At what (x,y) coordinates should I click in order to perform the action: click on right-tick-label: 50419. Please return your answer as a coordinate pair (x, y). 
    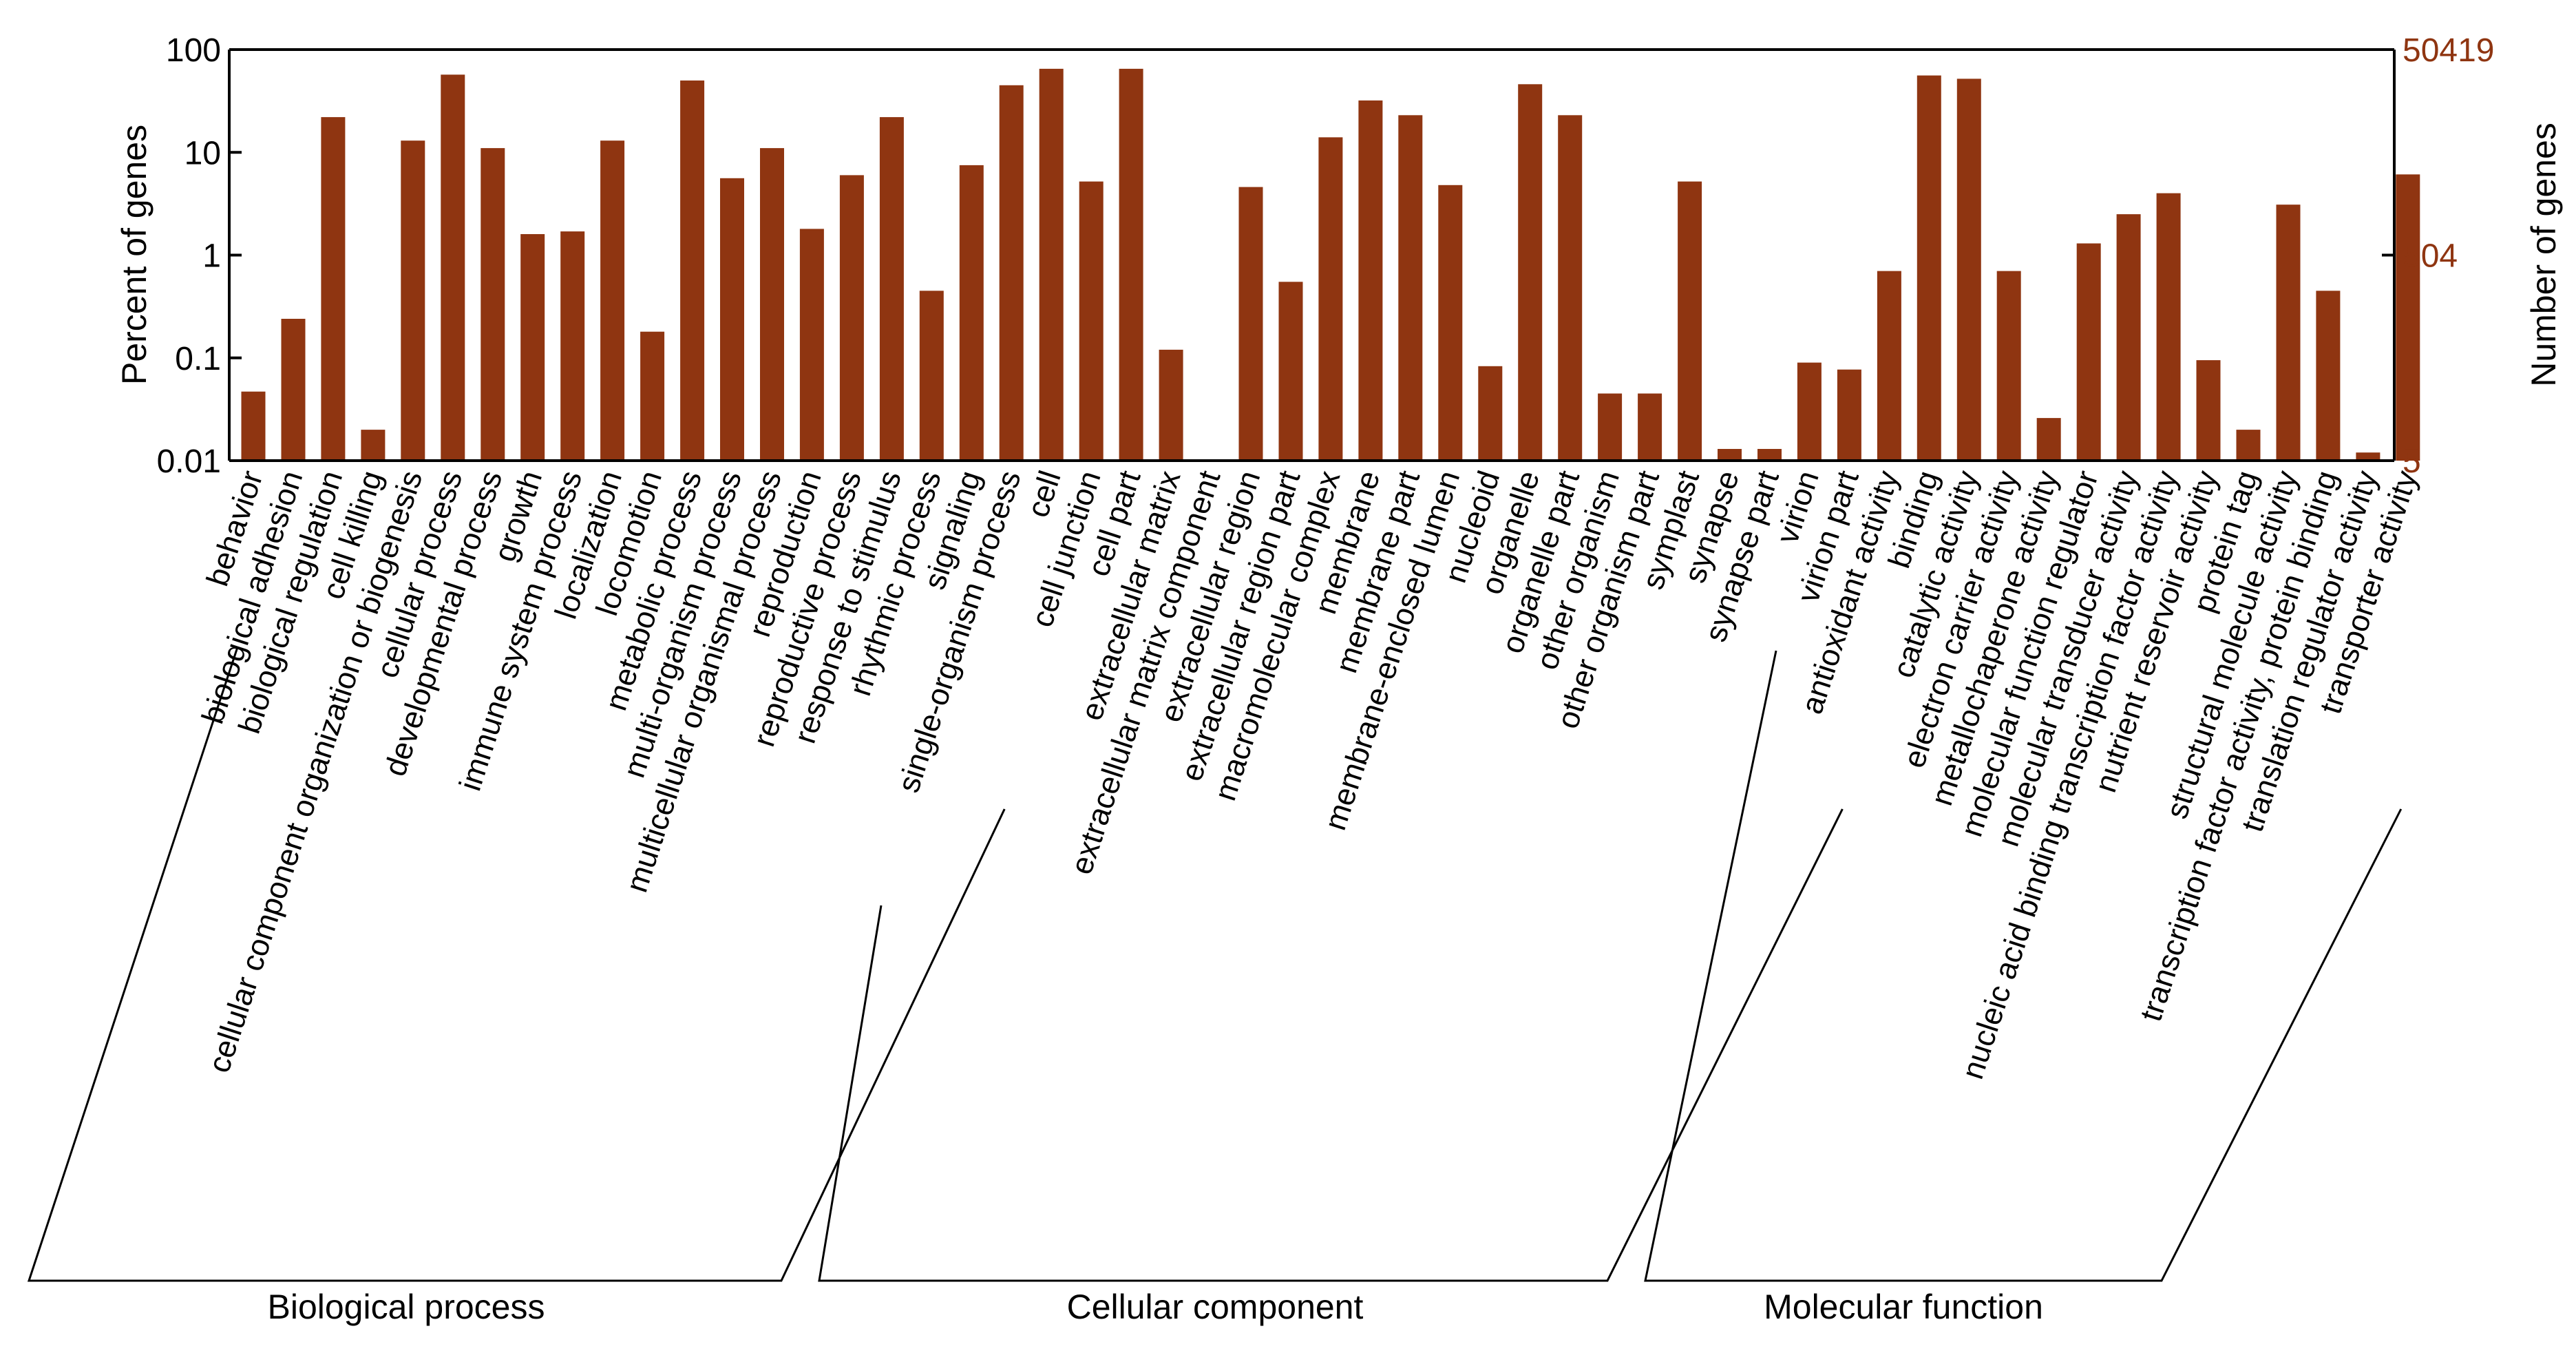
    Looking at the image, I should click on (2449, 50).